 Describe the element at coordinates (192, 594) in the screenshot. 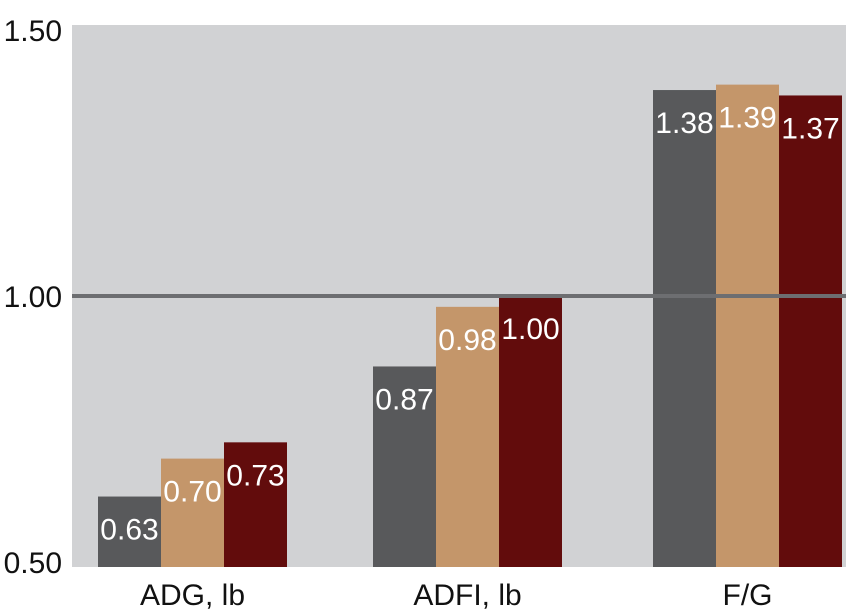

I see `category-label-0: ADG, lb` at that location.